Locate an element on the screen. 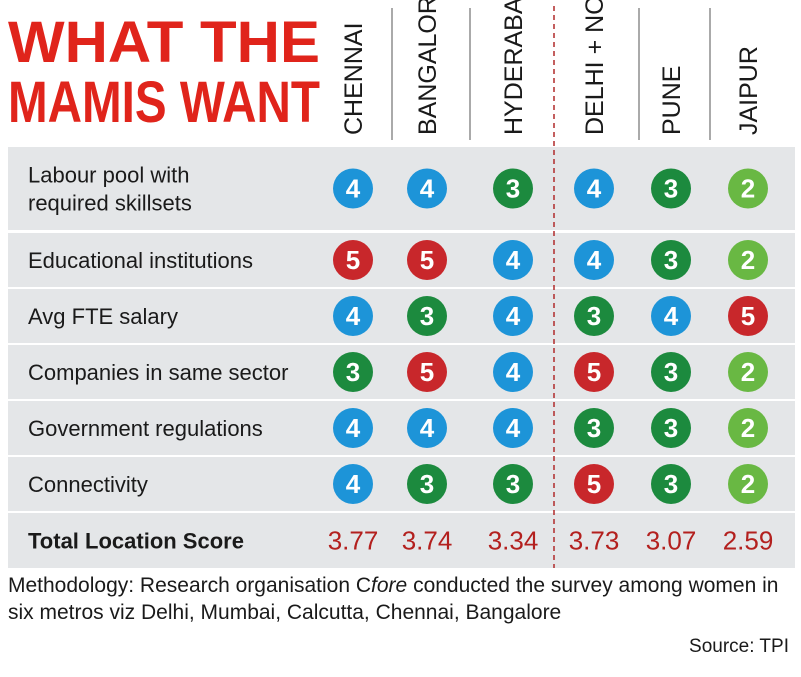 The image size is (801, 677). total-score: 2.59 is located at coordinates (748, 541).